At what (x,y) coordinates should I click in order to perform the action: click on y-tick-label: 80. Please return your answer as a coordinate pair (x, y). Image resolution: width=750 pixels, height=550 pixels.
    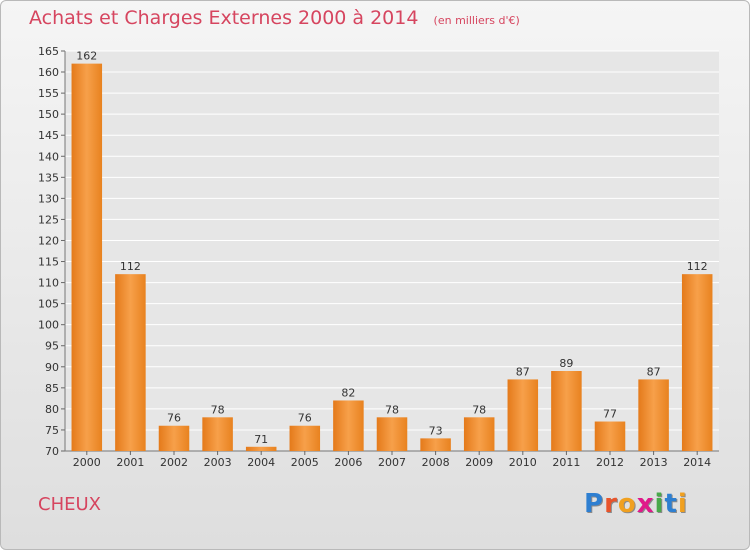
    Looking at the image, I should click on (52, 409).